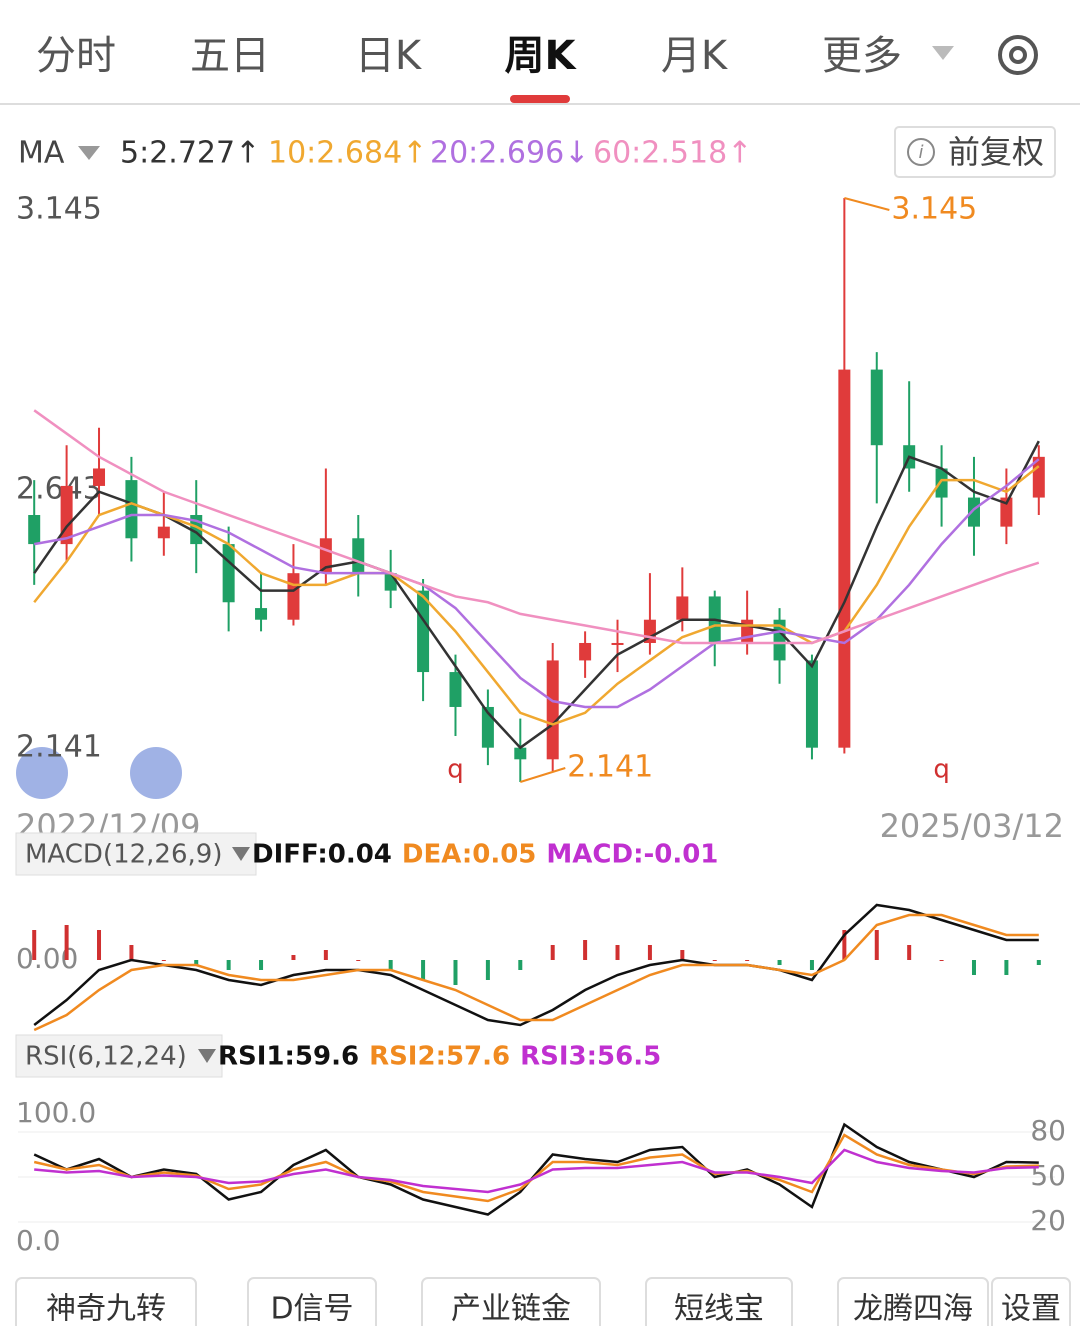 This screenshot has height=1326, width=1080. I want to click on x-label: 2025/03/12, so click(972, 826).